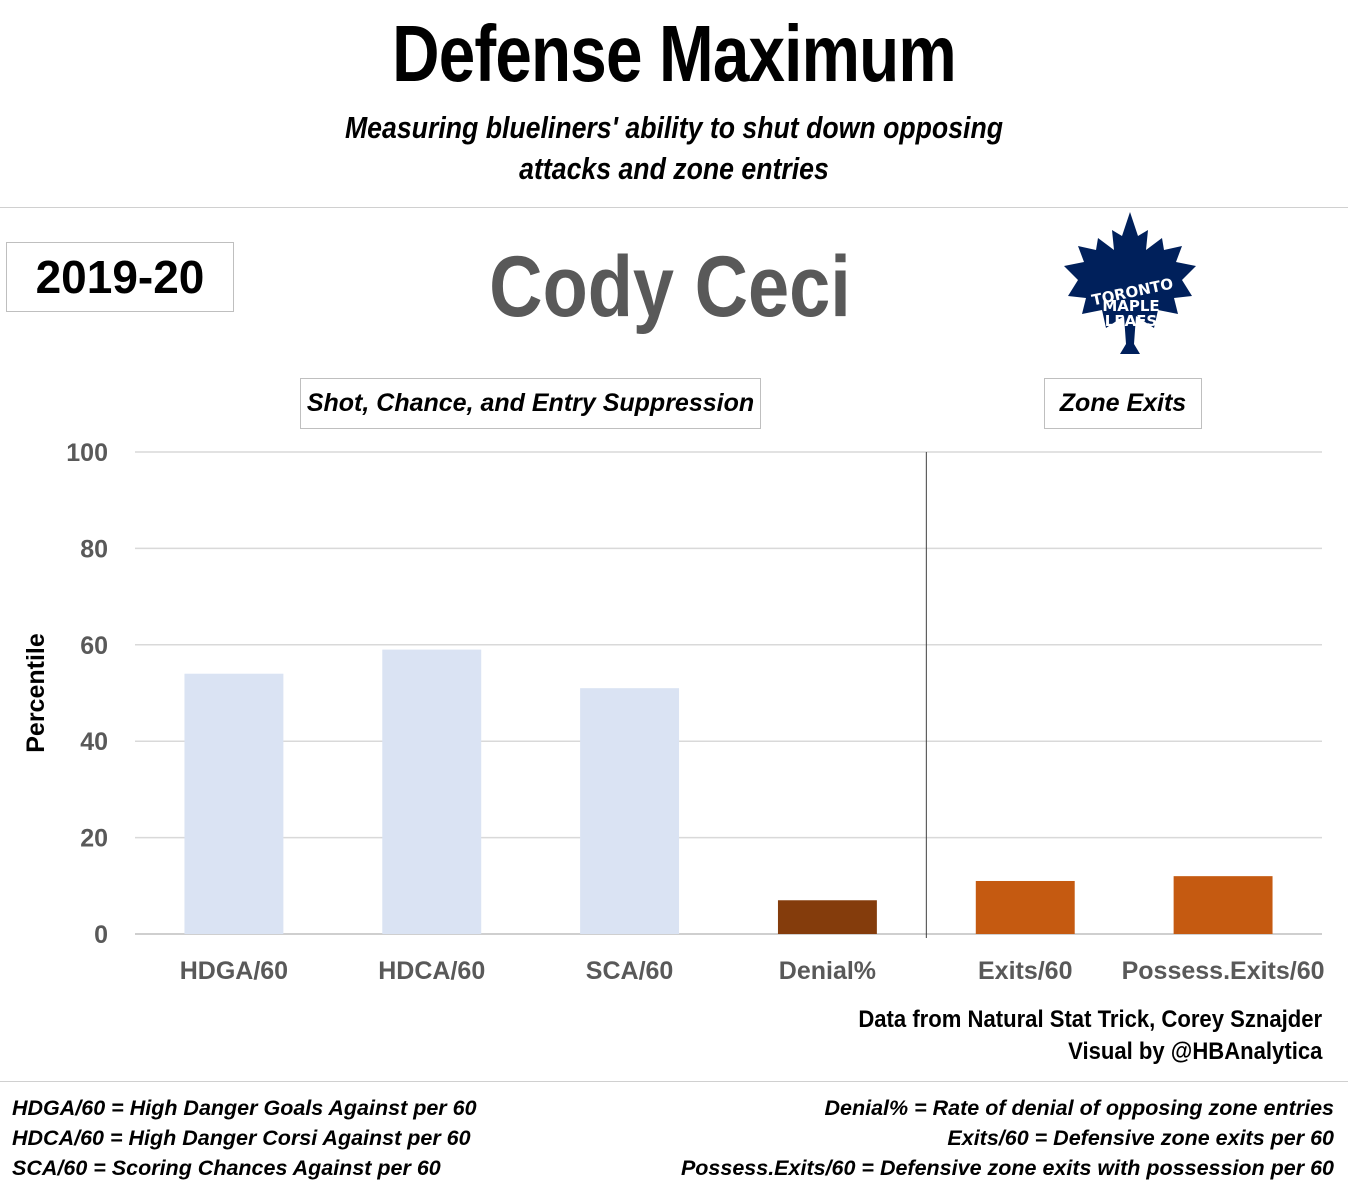  Describe the element at coordinates (1025, 971) in the screenshot. I see `x-tick-label: Exits/60` at that location.